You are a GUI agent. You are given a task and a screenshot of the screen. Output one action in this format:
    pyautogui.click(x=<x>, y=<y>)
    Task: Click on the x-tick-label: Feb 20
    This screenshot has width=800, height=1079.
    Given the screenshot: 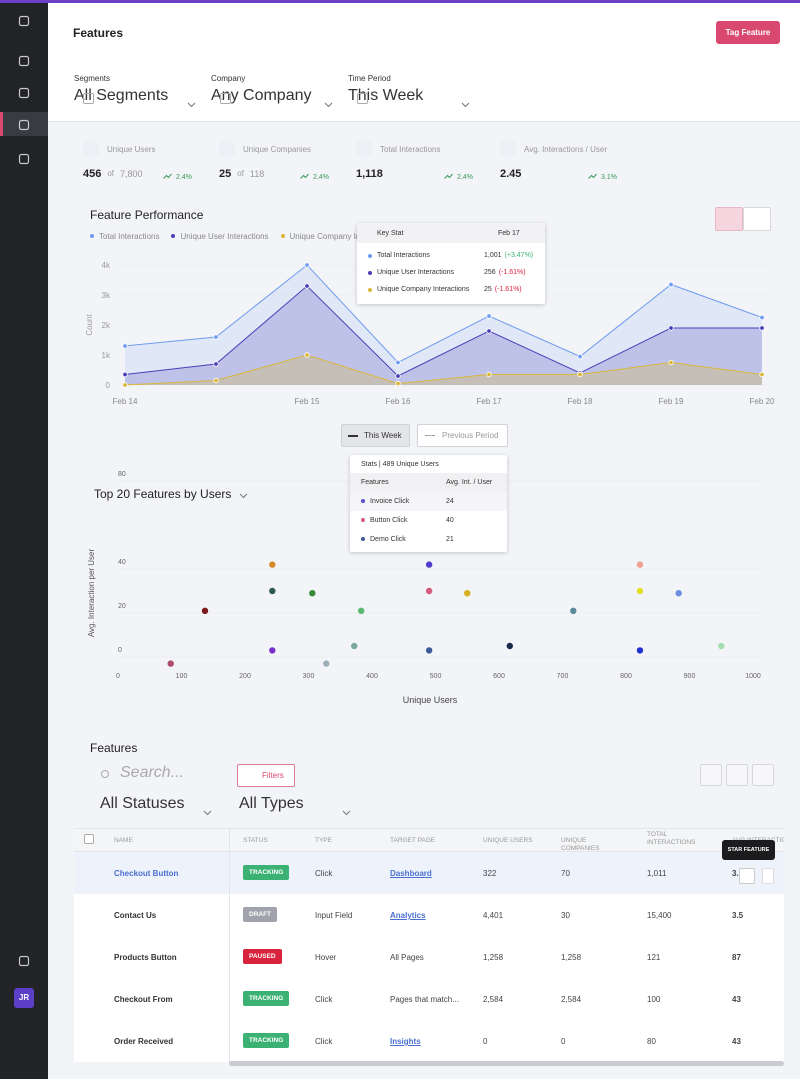 What is the action you would take?
    pyautogui.click(x=762, y=401)
    